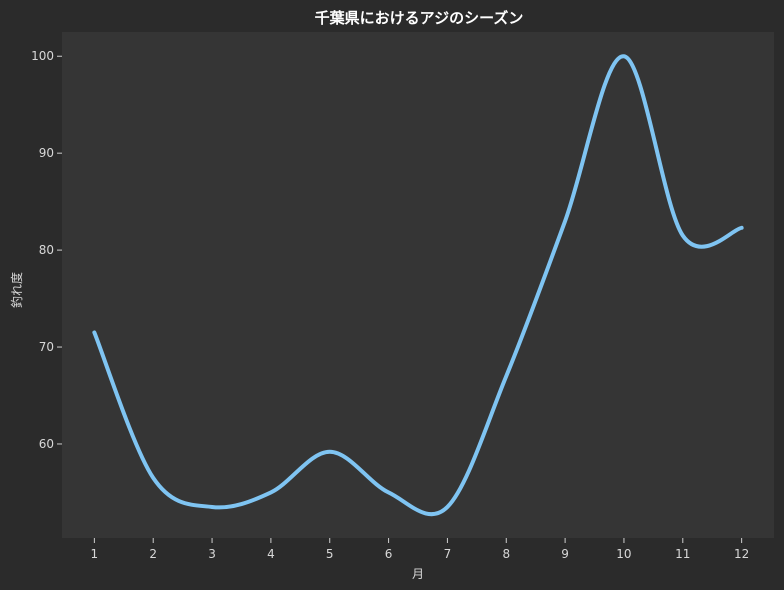 This screenshot has height=590, width=784. I want to click on chart-title: 千葉県におけるアジのシーズン, so click(419, 18).